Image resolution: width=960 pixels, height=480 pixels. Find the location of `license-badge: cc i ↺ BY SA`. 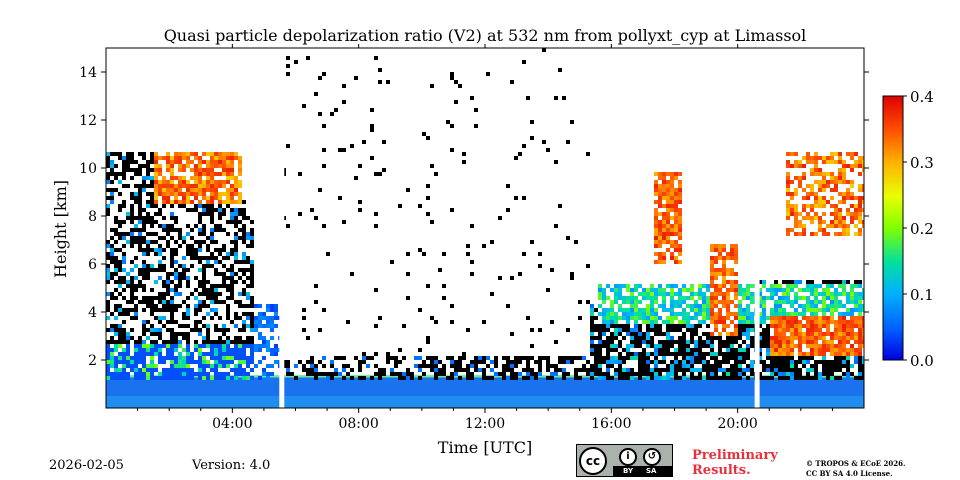

license-badge: cc i ↺ BY SA is located at coordinates (624, 460).